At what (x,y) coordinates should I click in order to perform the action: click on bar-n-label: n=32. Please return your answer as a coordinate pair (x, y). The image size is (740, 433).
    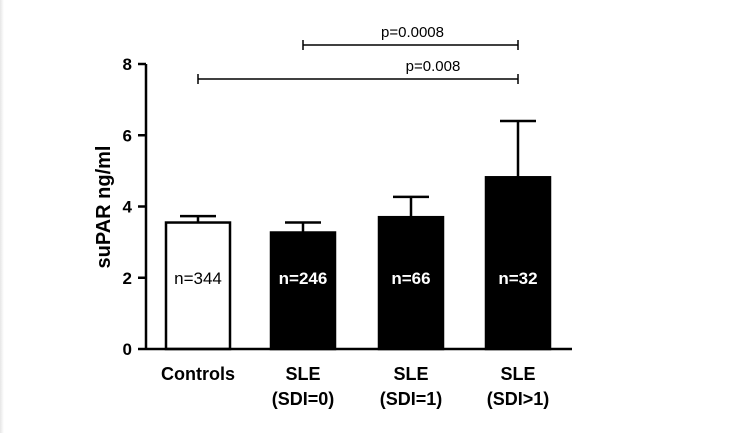
    Looking at the image, I should click on (517, 278).